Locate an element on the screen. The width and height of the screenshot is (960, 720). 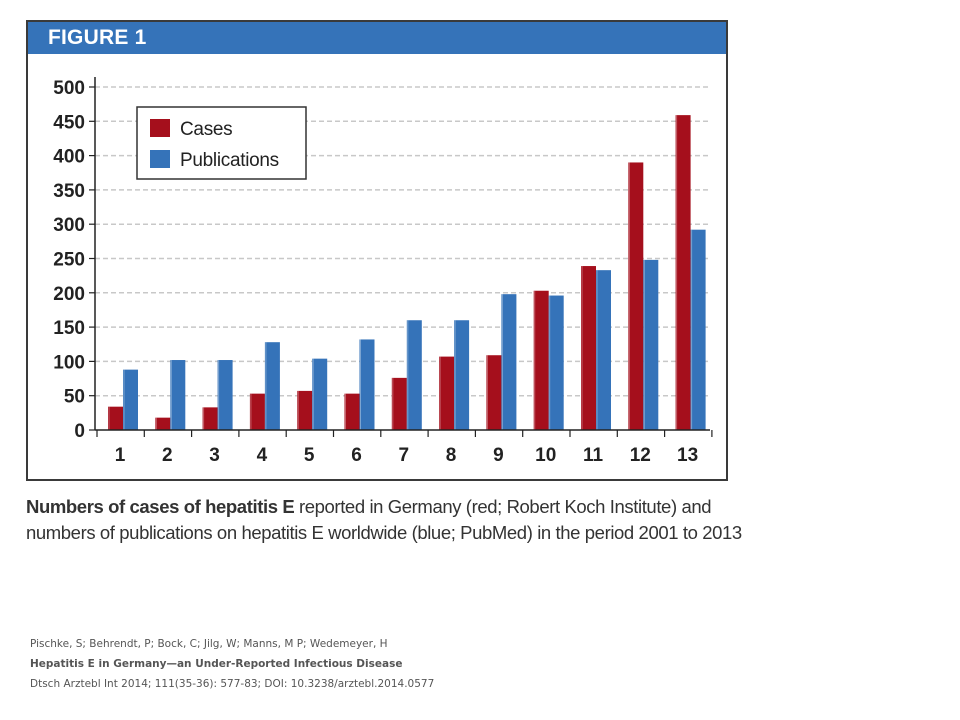
y-tick-label: 250 is located at coordinates (69, 260).